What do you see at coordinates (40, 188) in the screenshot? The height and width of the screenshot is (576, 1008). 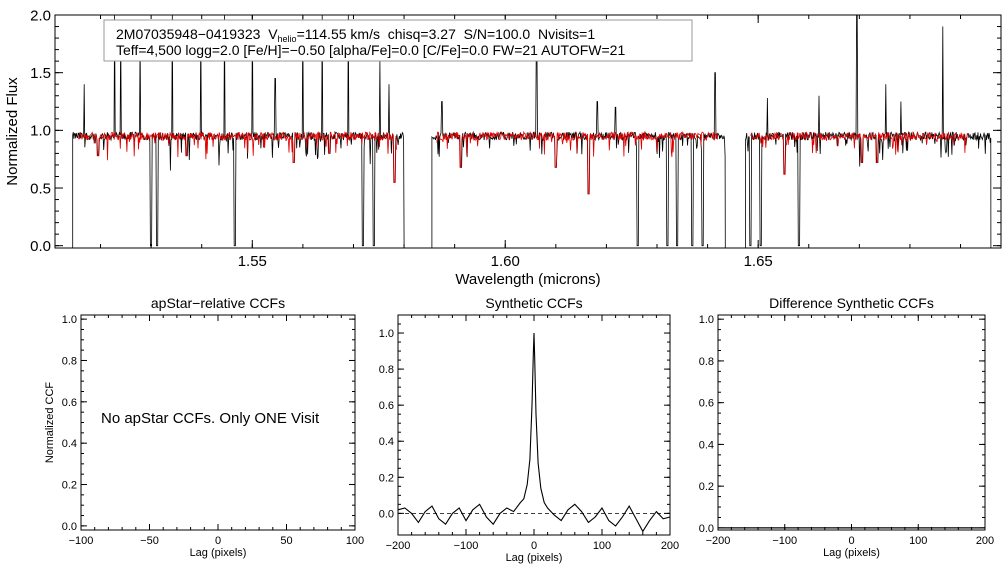 I see `y-tick-label: 0.5` at bounding box center [40, 188].